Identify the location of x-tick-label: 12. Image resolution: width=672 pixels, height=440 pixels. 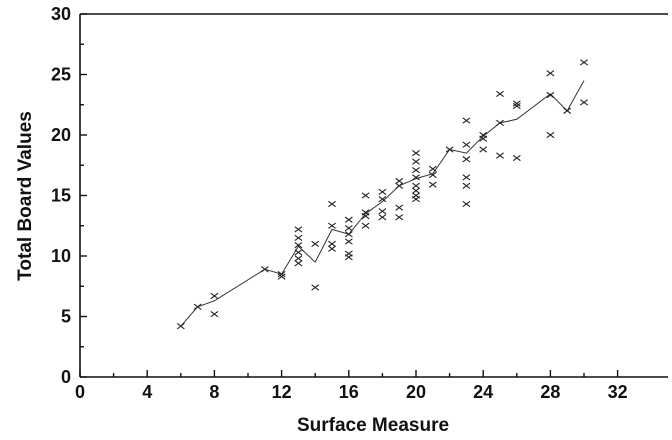
(282, 392).